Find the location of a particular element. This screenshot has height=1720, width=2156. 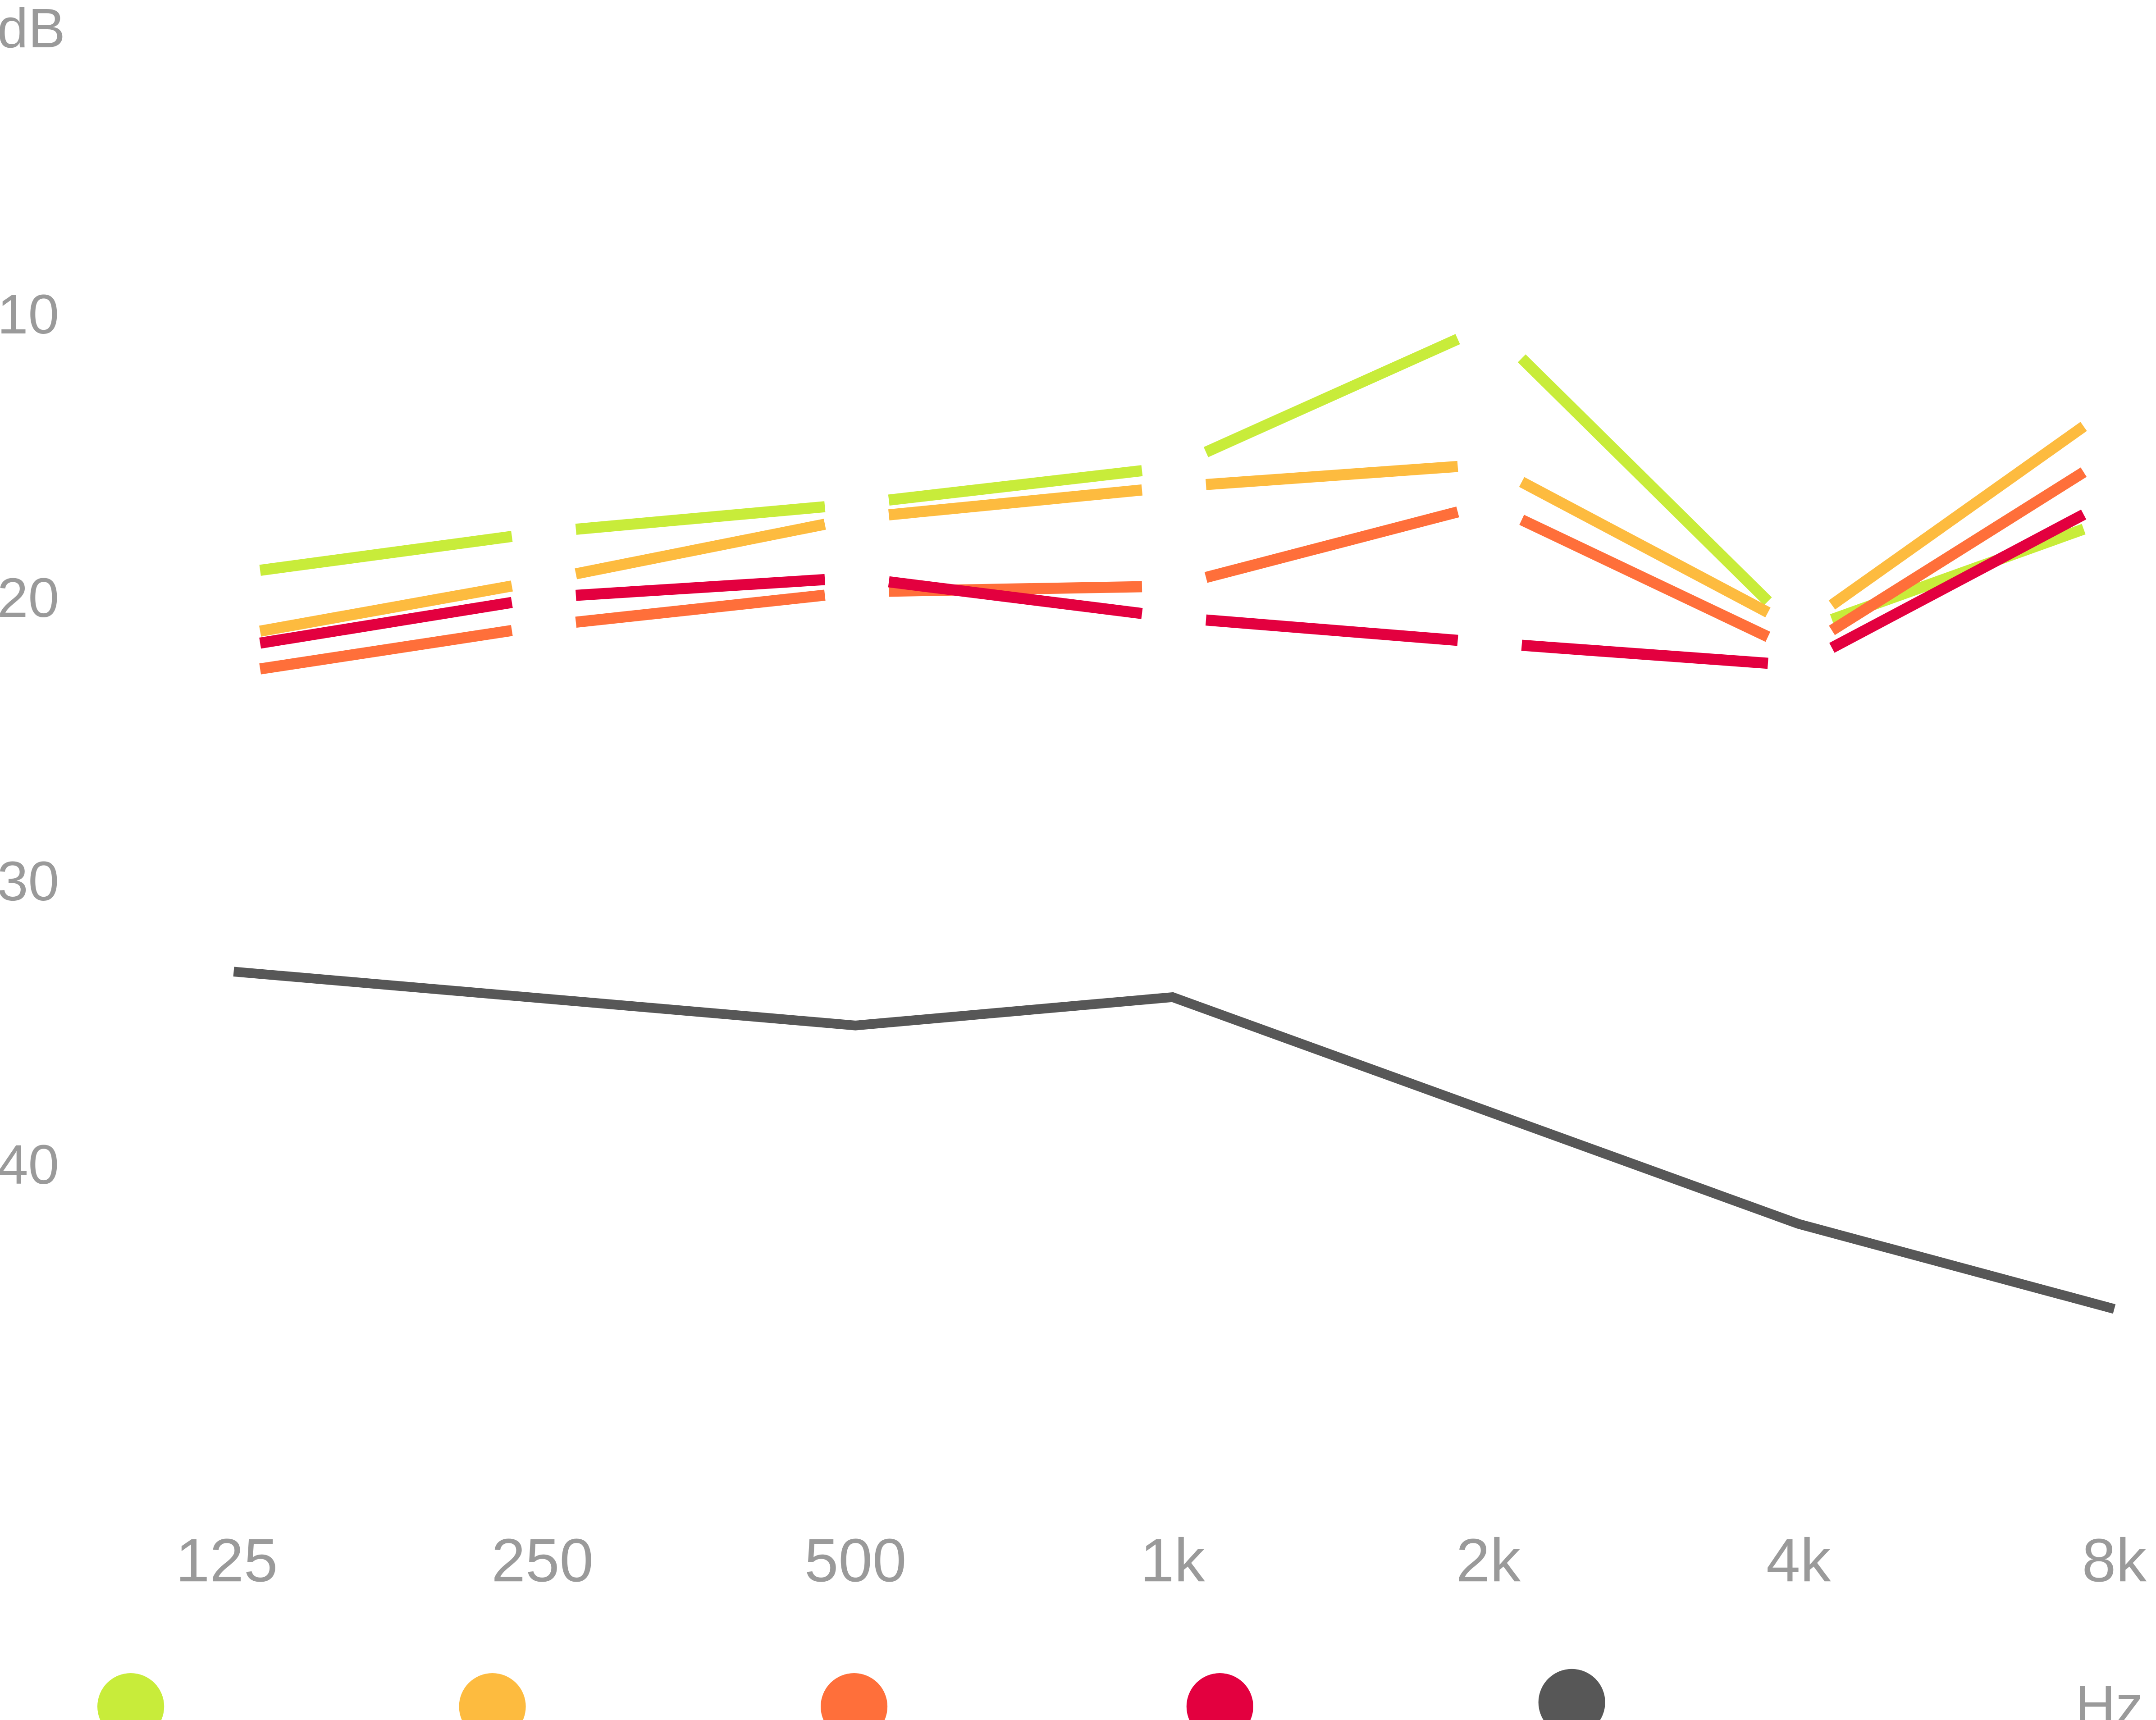

x-tick-label: 8k is located at coordinates (2114, 1560).